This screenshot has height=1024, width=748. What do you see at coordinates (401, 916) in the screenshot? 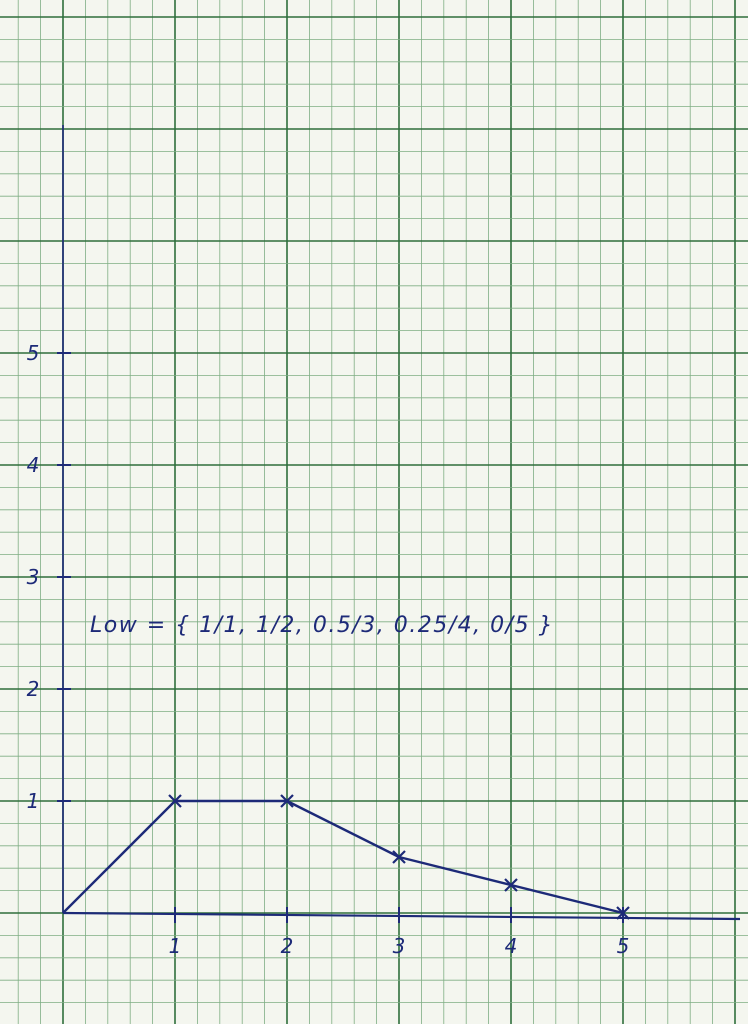
I see `x-axis` at bounding box center [401, 916].